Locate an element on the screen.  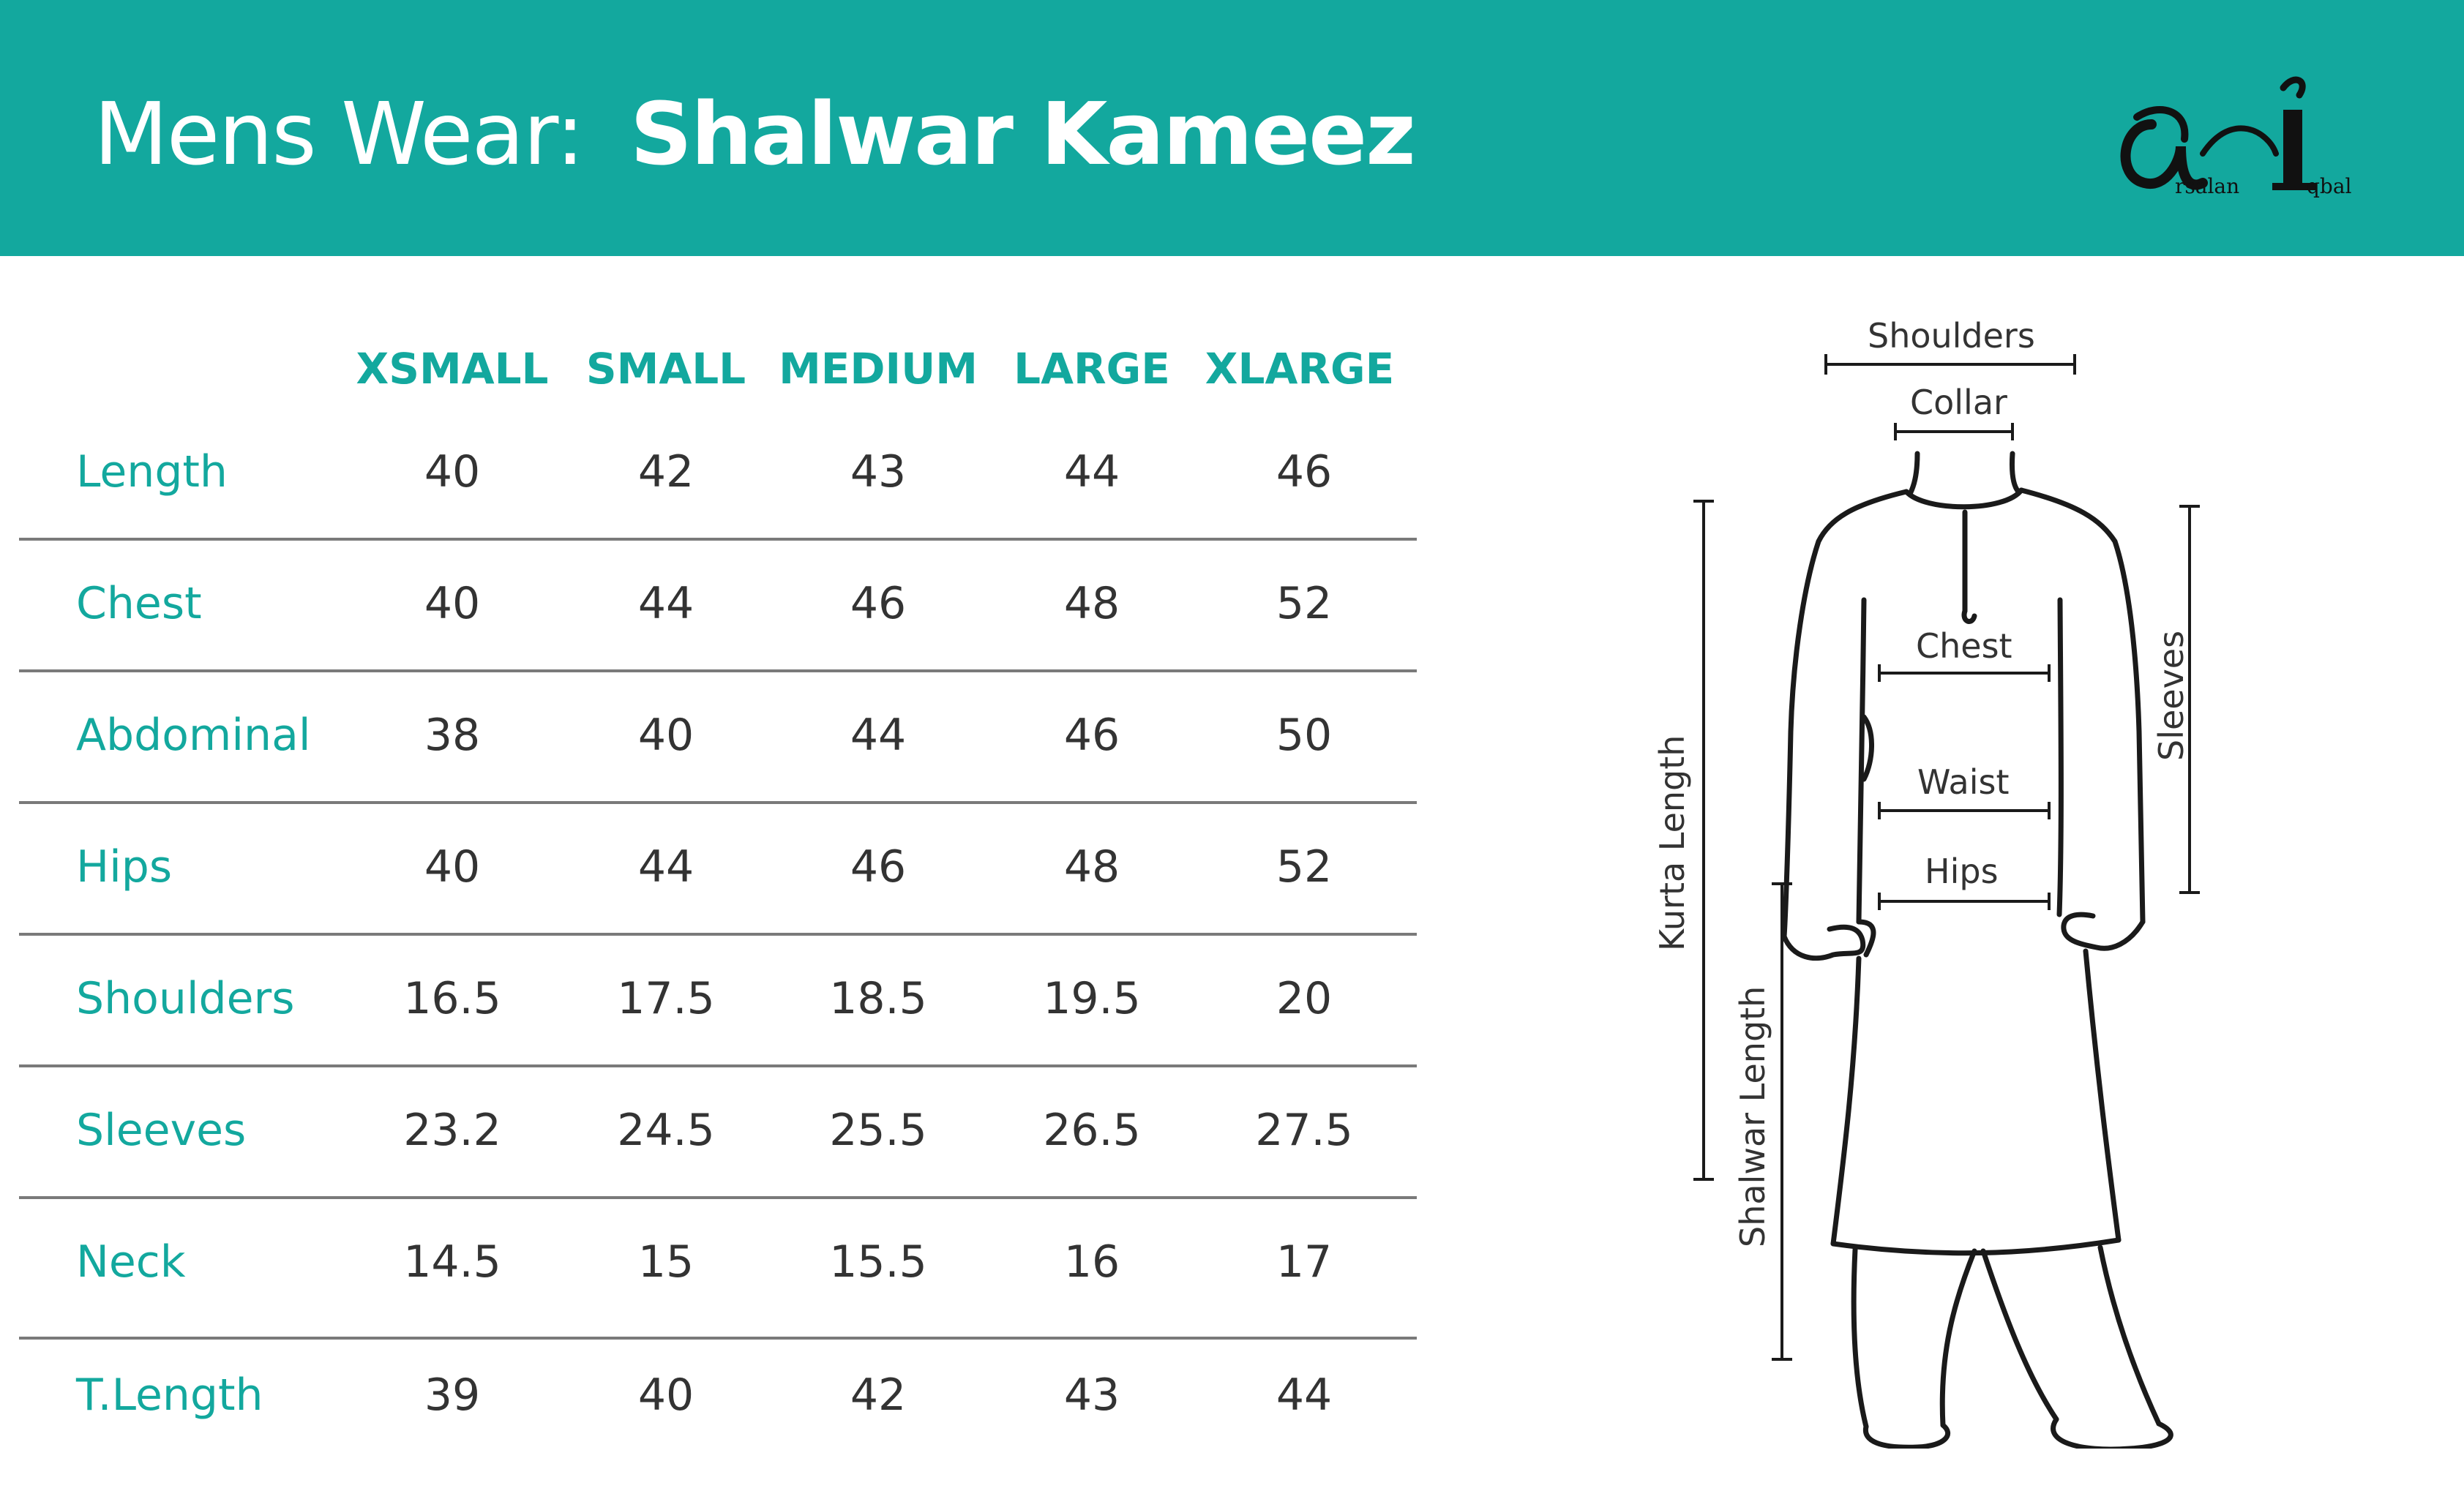
label-chest: Chest is located at coordinates (1964, 646).